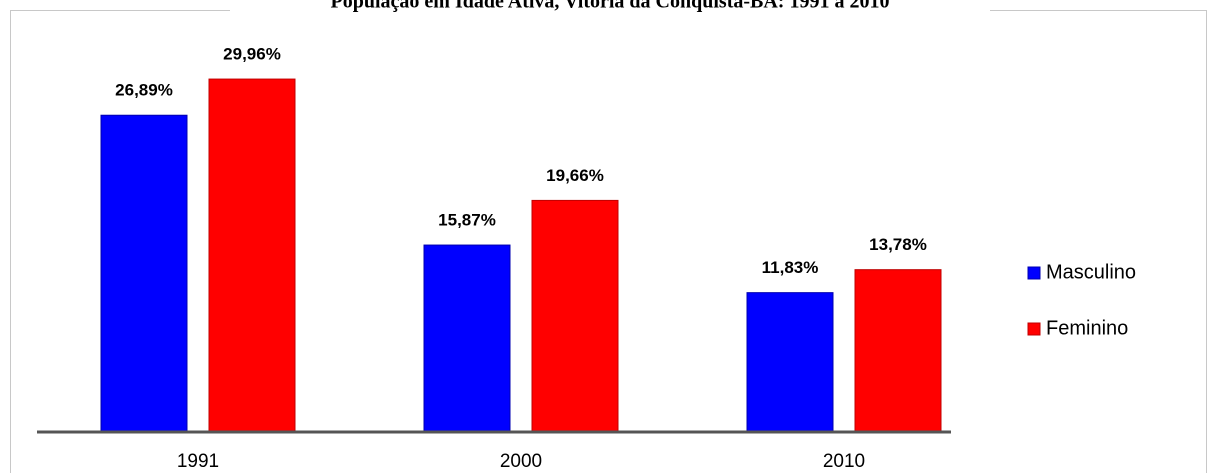 The image size is (1208, 473). Describe the element at coordinates (1087, 328) in the screenshot. I see `legend-label: Feminino` at that location.